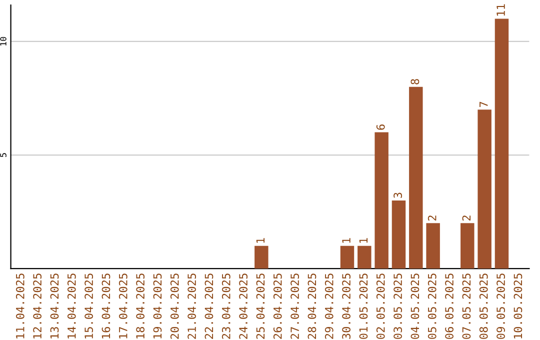 This screenshot has height=340, width=540. What do you see at coordinates (192, 306) in the screenshot?
I see `x-tick-label: 21.04.2025` at bounding box center [192, 306].